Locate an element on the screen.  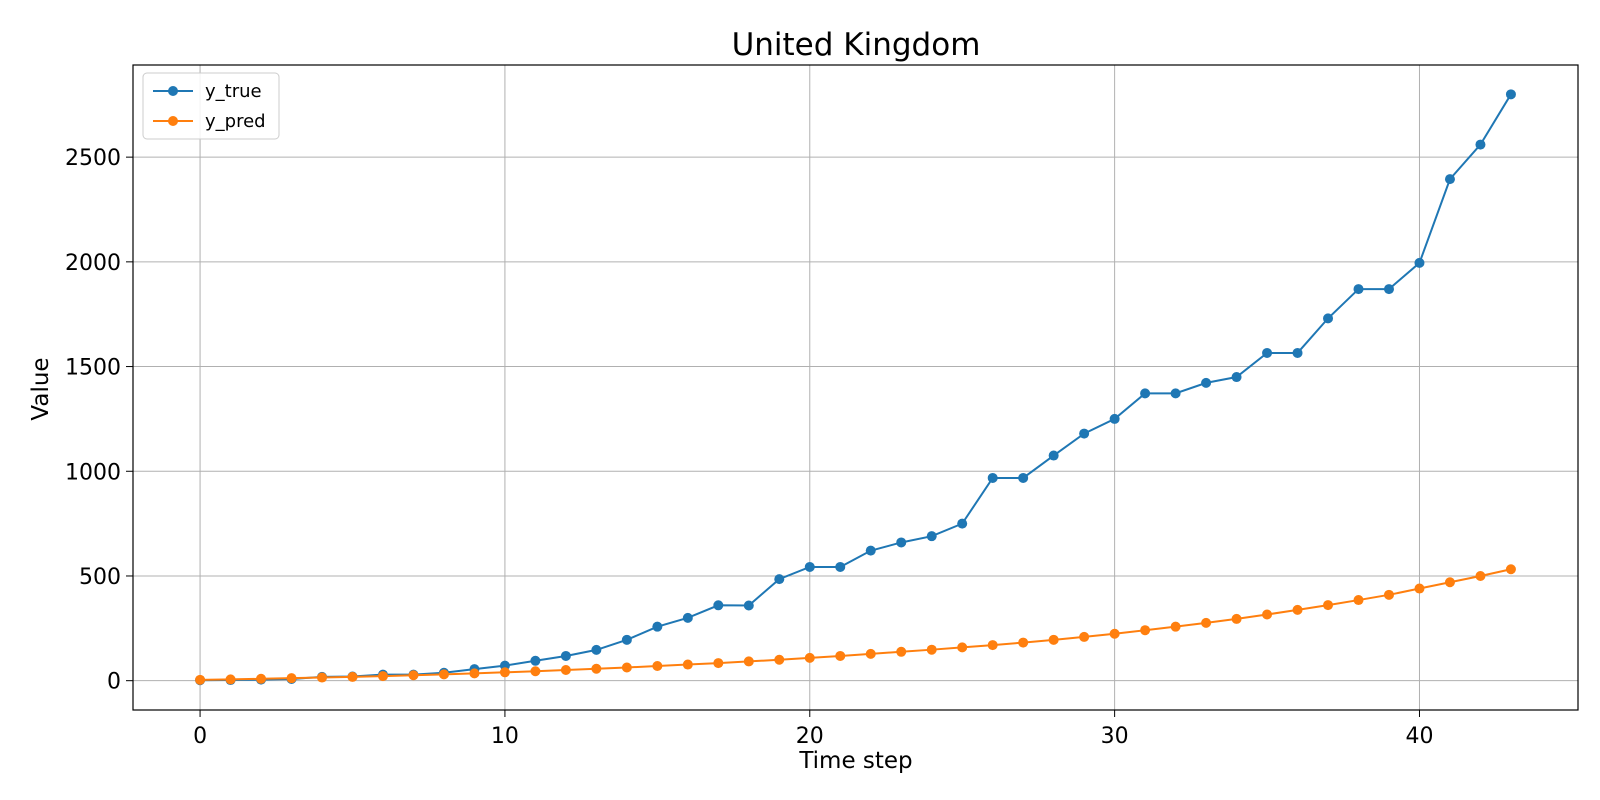
legend-label: y_true is located at coordinates (233, 91).